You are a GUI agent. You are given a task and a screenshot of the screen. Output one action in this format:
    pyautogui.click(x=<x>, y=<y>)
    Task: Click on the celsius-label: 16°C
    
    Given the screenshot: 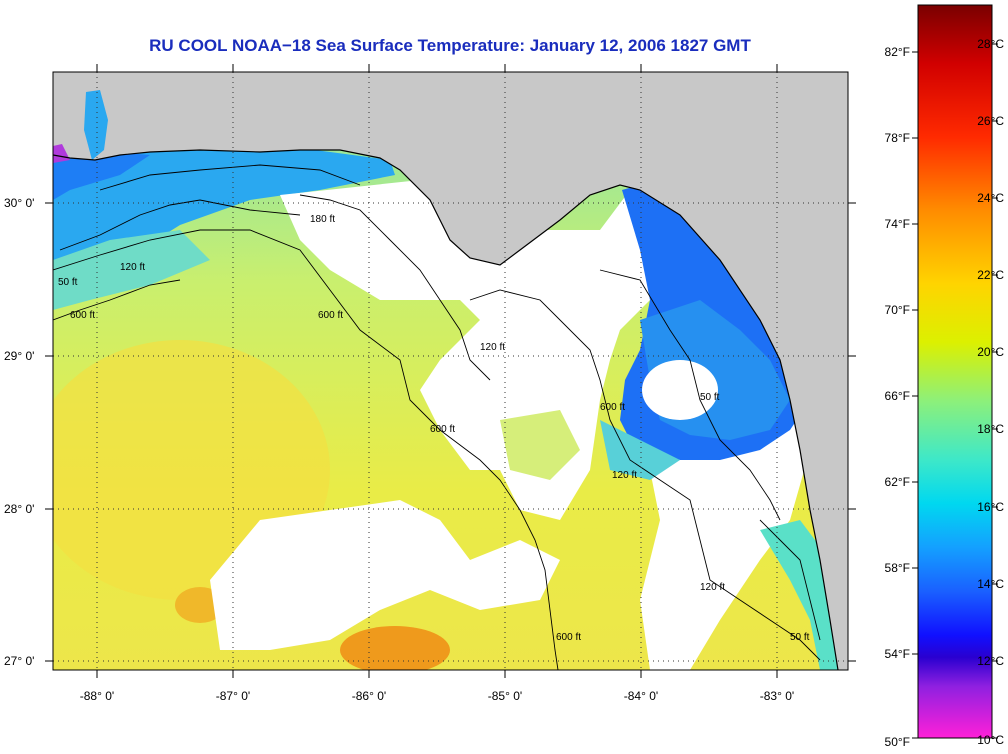 What is the action you would take?
    pyautogui.click(x=990, y=507)
    